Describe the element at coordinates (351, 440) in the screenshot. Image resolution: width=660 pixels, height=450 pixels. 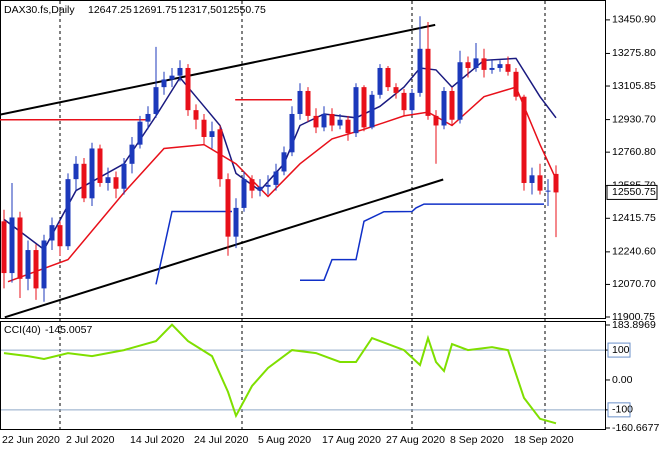
I see `x-tick-label: 17 Aug 2020` at that location.